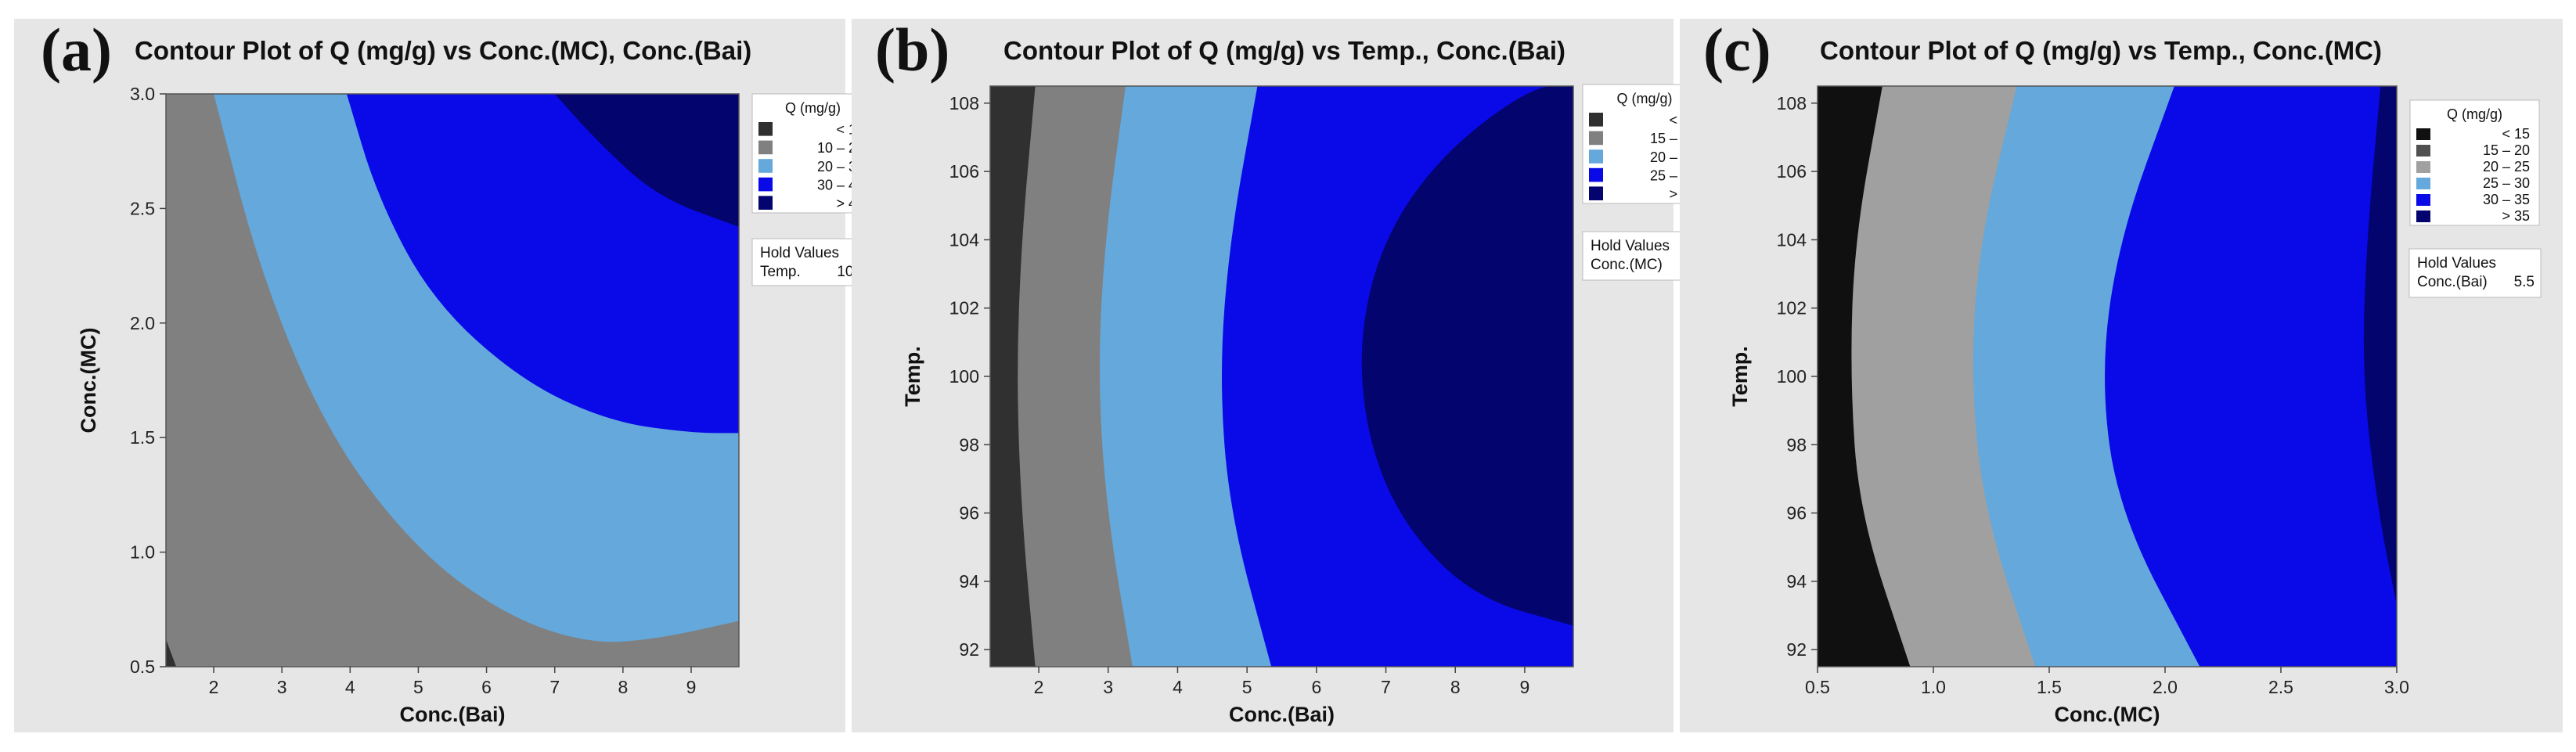 This screenshot has height=752, width=2576. I want to click on x-tick-label: 6, so click(486, 687).